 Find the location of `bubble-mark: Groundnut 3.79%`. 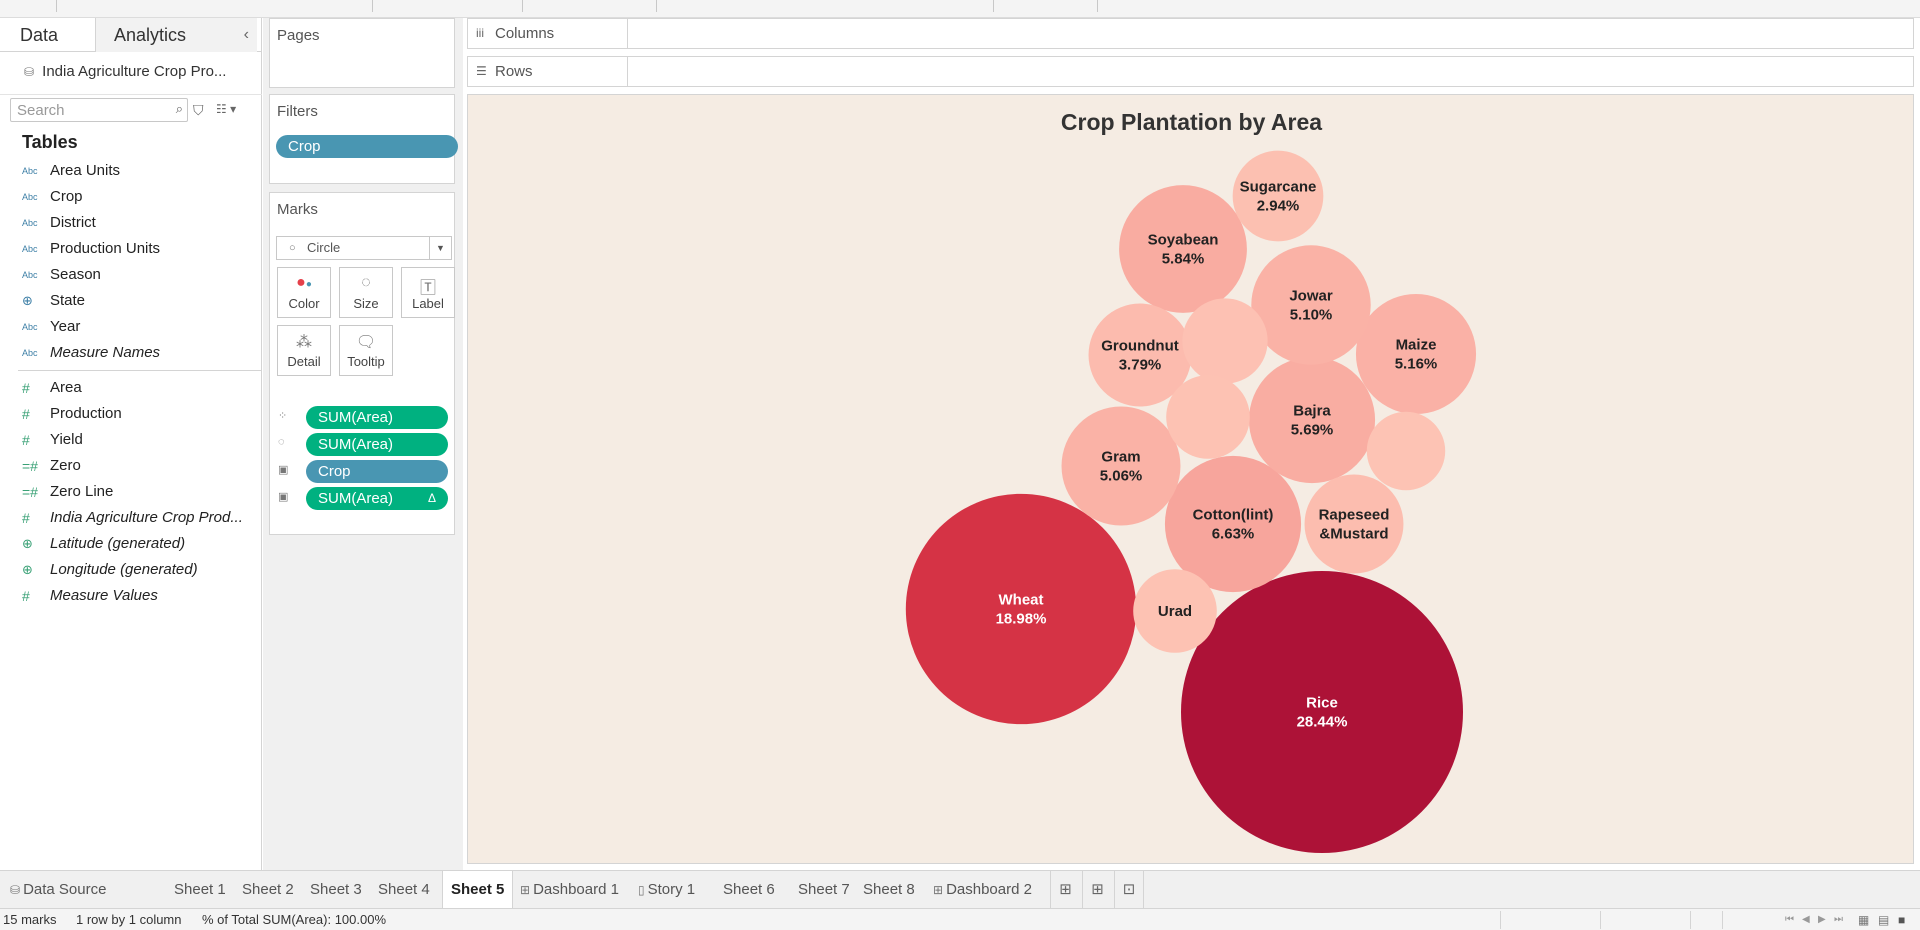

bubble-mark: Groundnut 3.79% is located at coordinates (1140, 355).